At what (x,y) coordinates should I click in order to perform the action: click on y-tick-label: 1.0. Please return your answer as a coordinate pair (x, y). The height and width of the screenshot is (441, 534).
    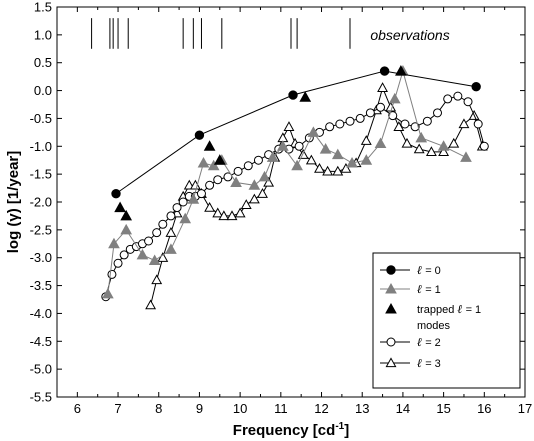
    Looking at the image, I should click on (43, 34).